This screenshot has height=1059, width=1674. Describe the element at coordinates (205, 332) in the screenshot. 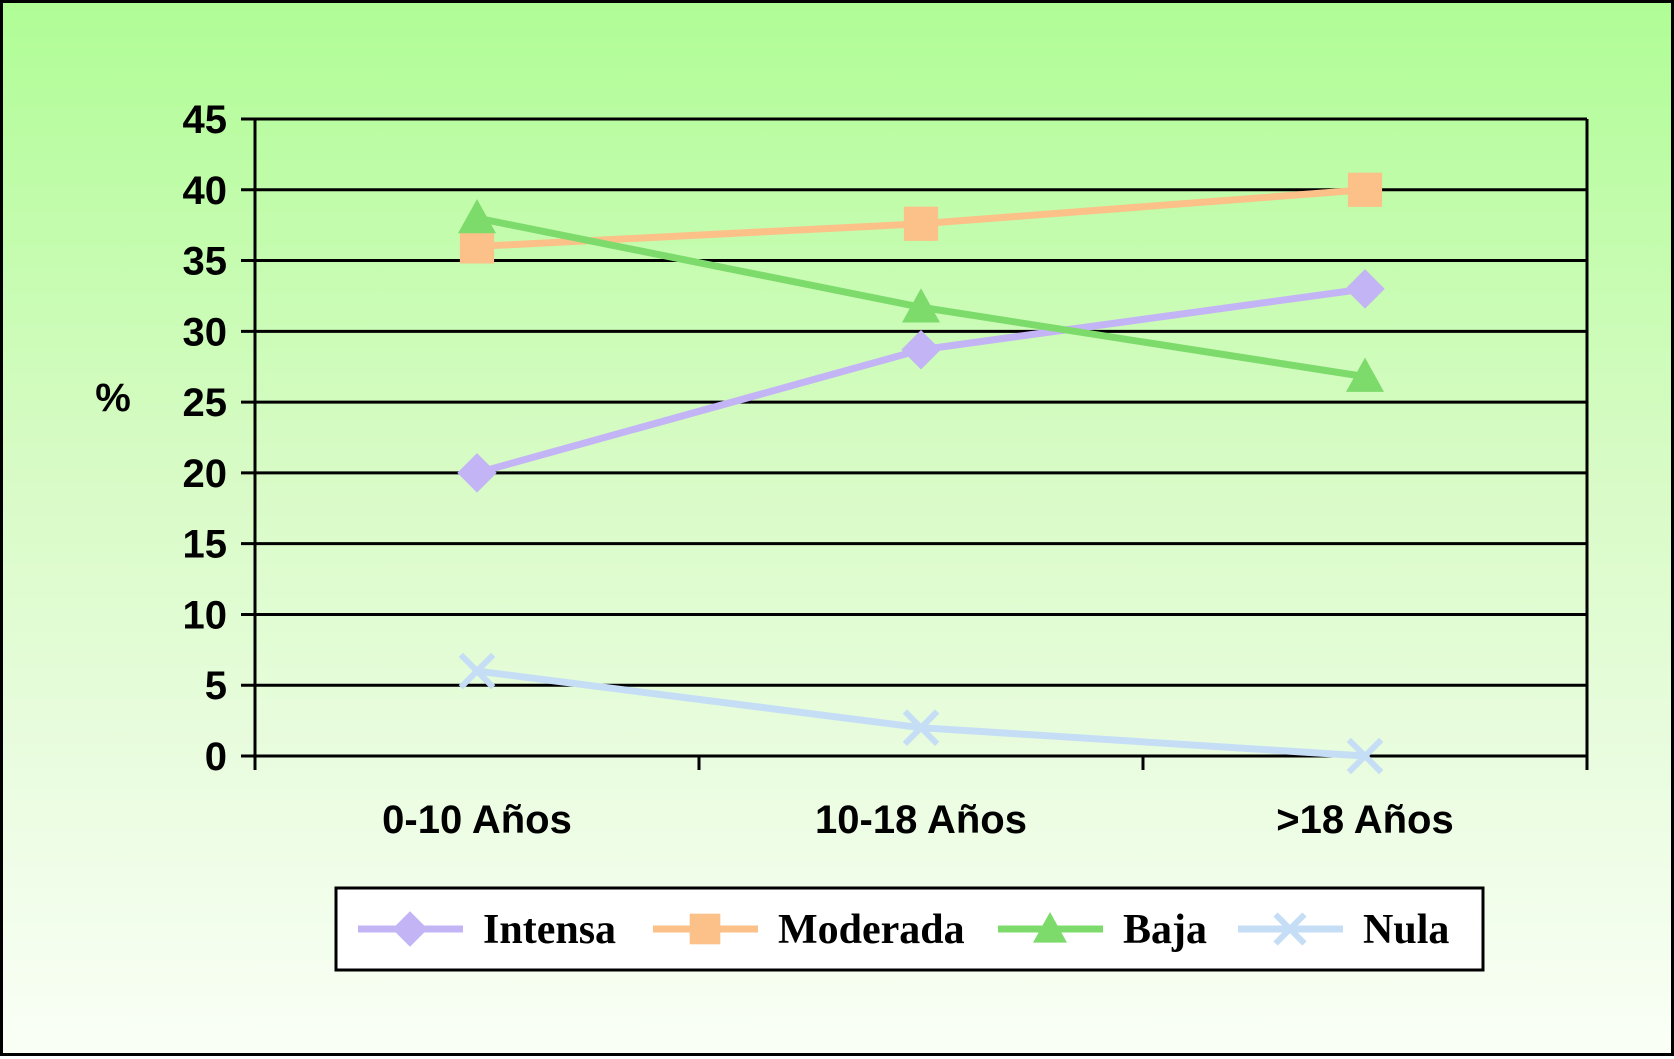

I see `y-tick-label: 30` at that location.